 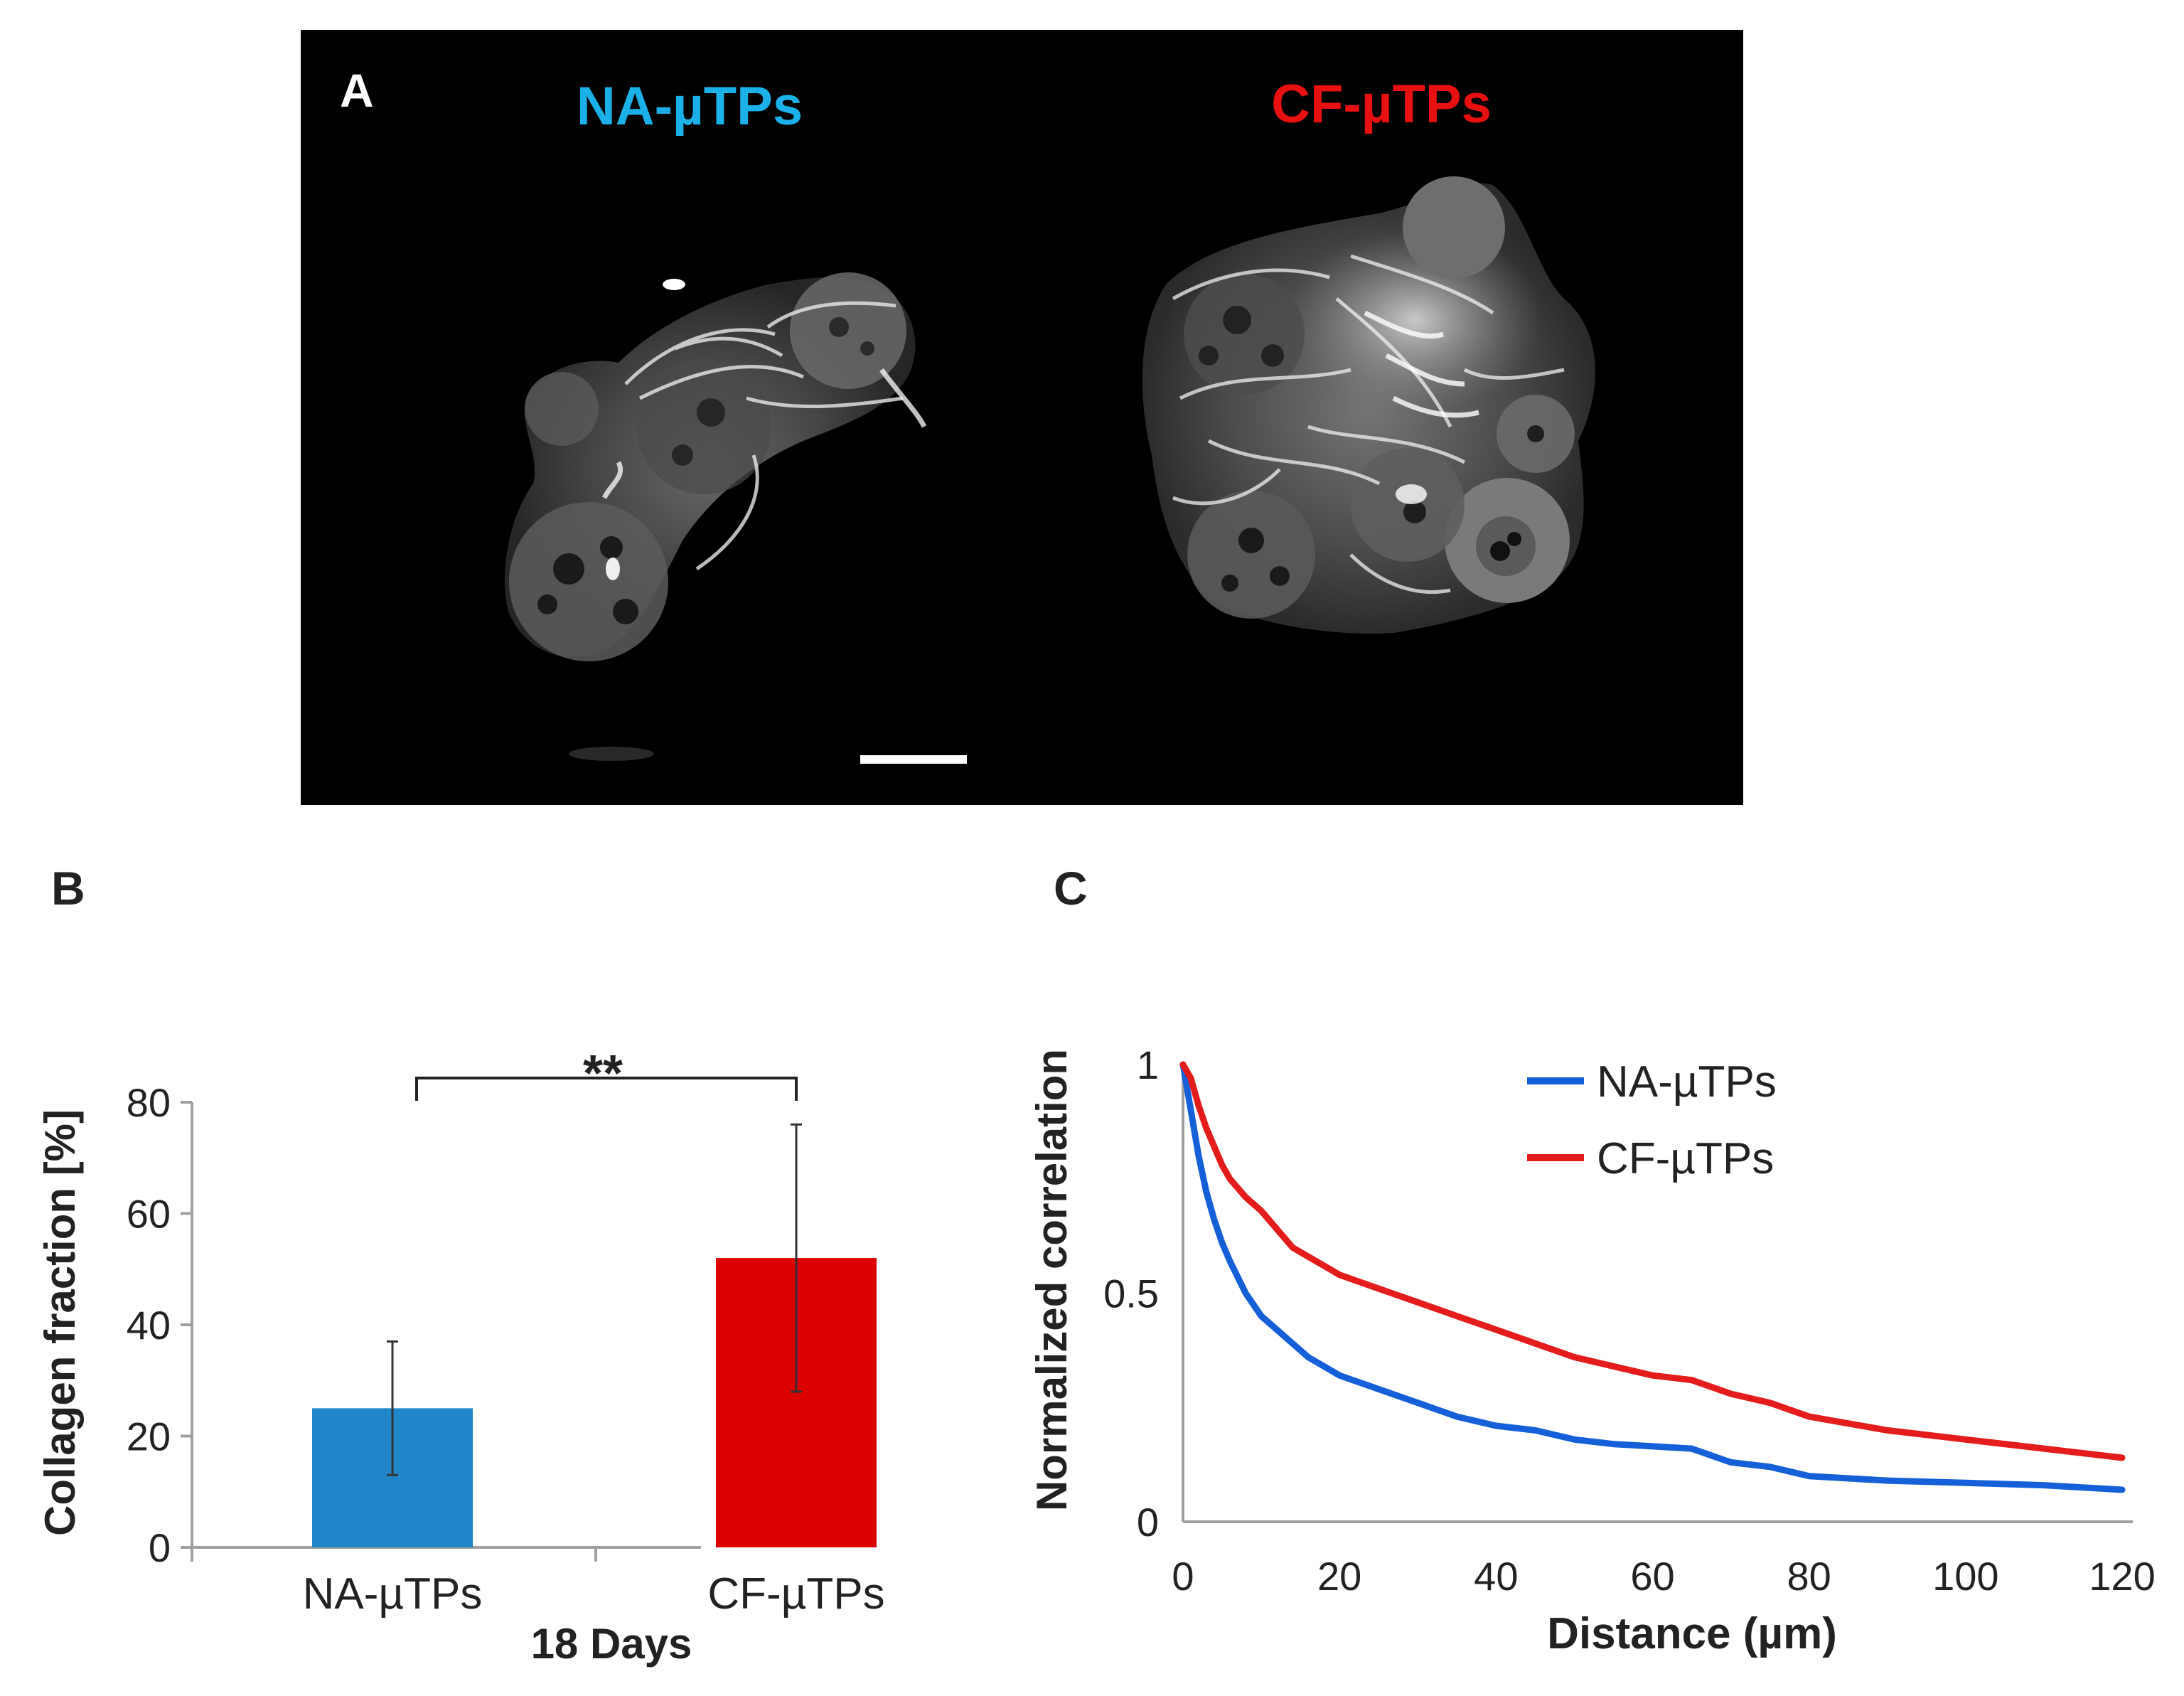 What do you see at coordinates (1339, 1576) in the screenshot?
I see `line-x-tick-label: 20` at bounding box center [1339, 1576].